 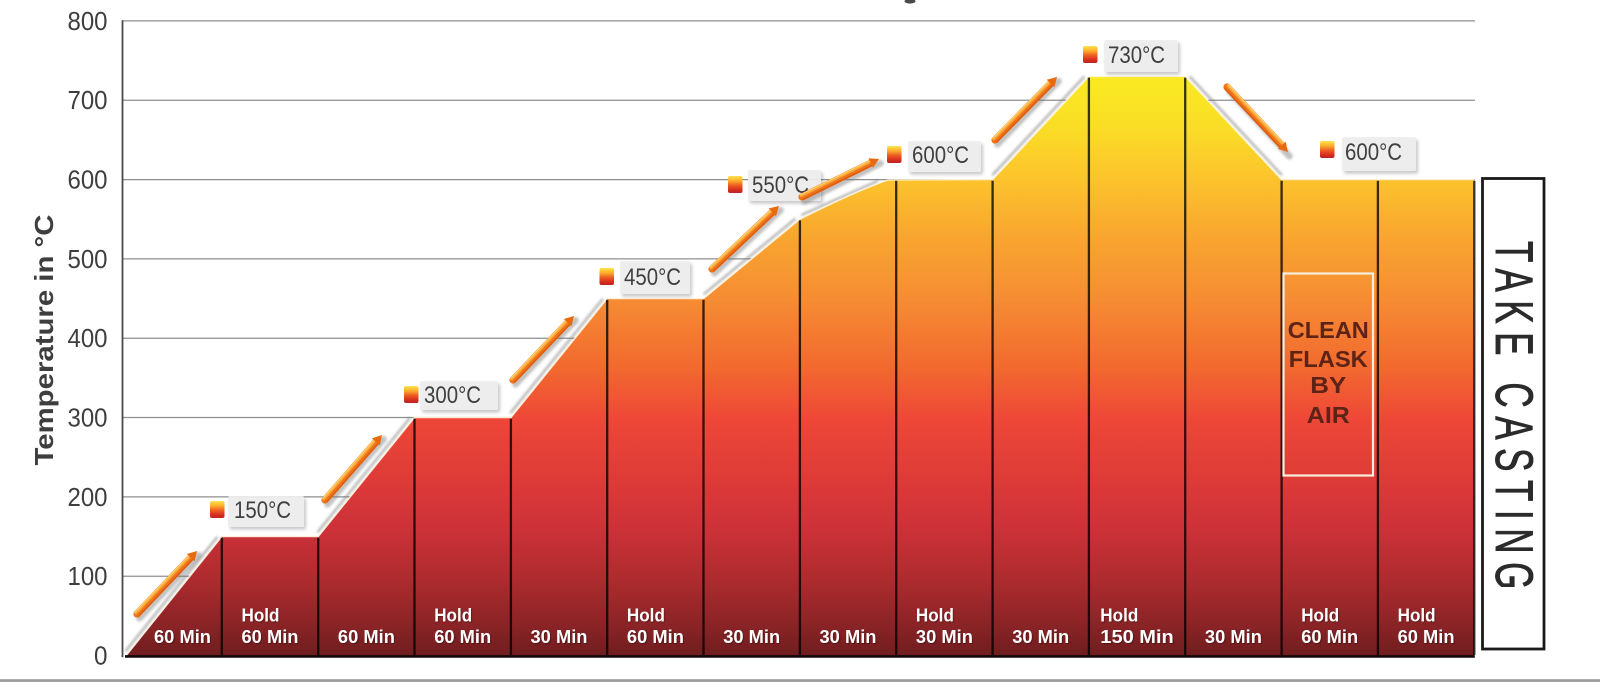 I want to click on svg-text: TAKE CASTING, so click(x=1514, y=419).